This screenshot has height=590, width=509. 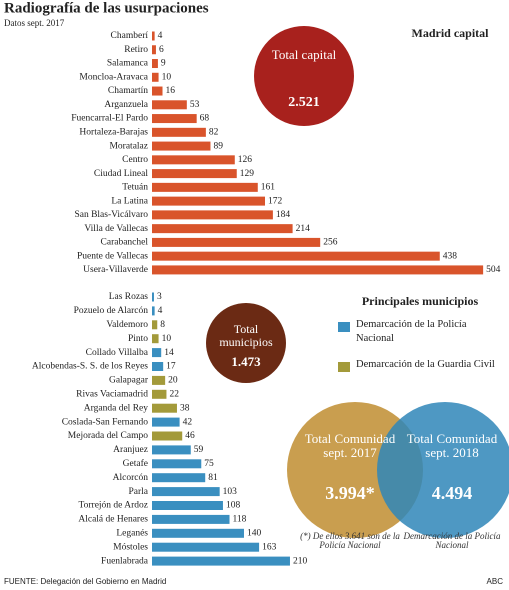 I want to click on callout-label: Total capital, so click(x=304, y=54).